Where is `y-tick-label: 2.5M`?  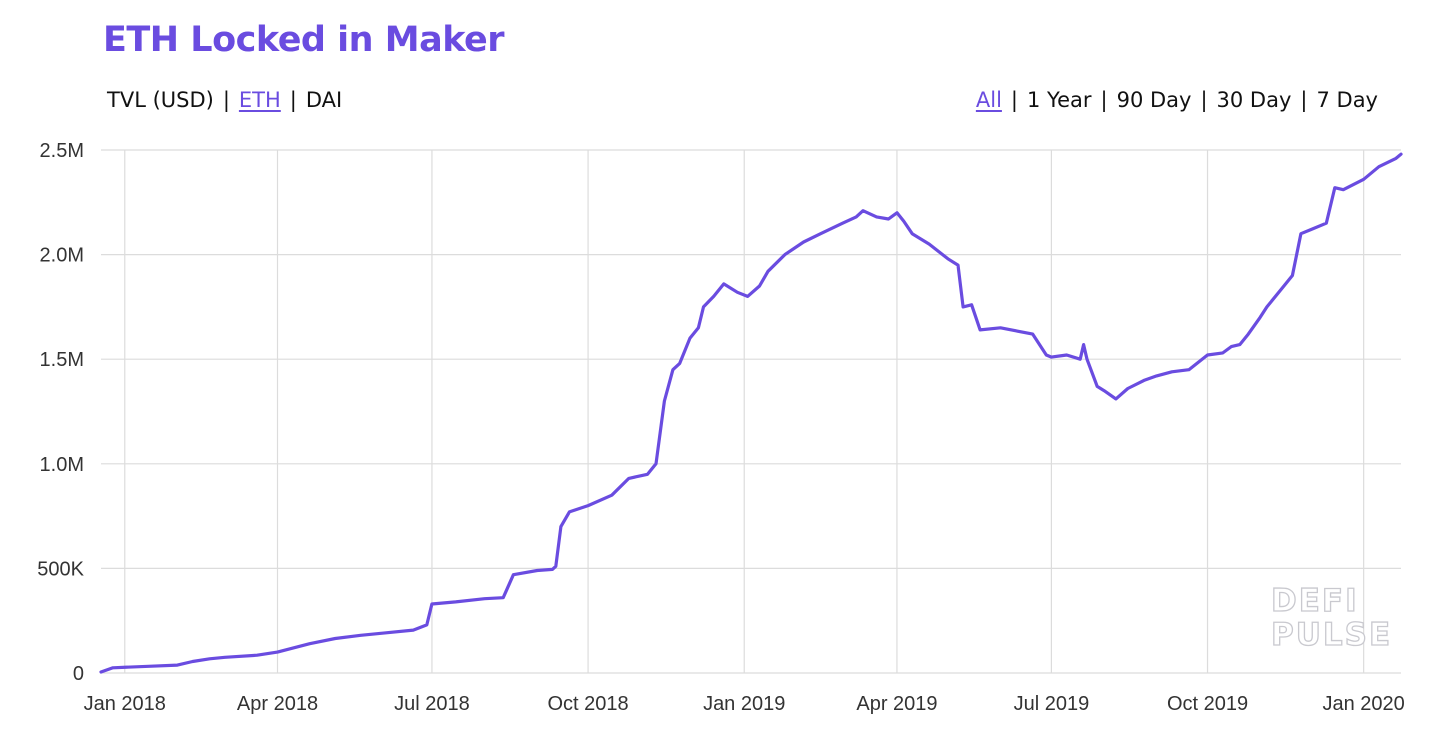
y-tick-label: 2.5M is located at coordinates (62, 151).